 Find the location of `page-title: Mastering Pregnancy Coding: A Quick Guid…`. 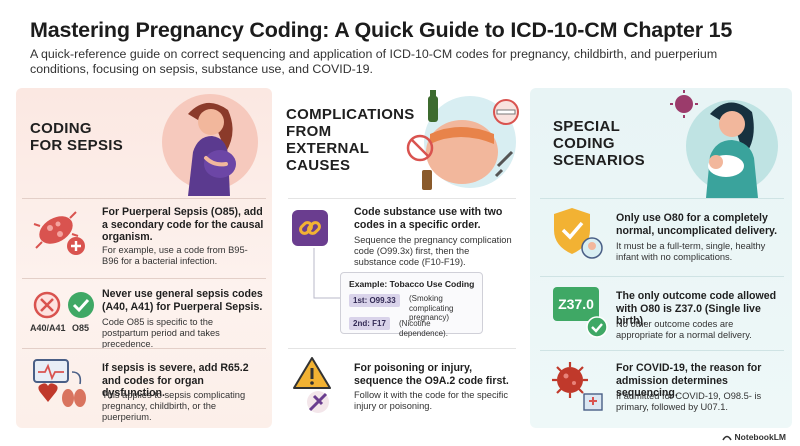

page-title: Mastering Pregnancy Coding: A Quick Guid… is located at coordinates (381, 30).